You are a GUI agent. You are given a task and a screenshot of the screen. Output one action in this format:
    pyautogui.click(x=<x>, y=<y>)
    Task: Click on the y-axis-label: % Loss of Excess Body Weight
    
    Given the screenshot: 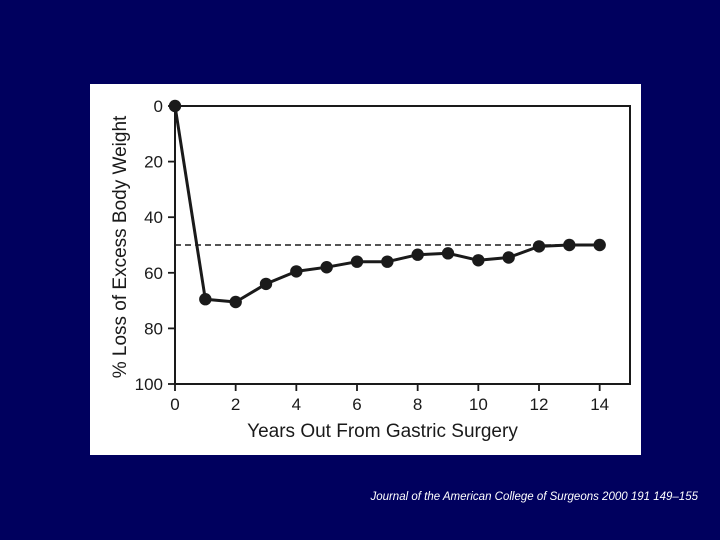 What is the action you would take?
    pyautogui.click(x=120, y=246)
    